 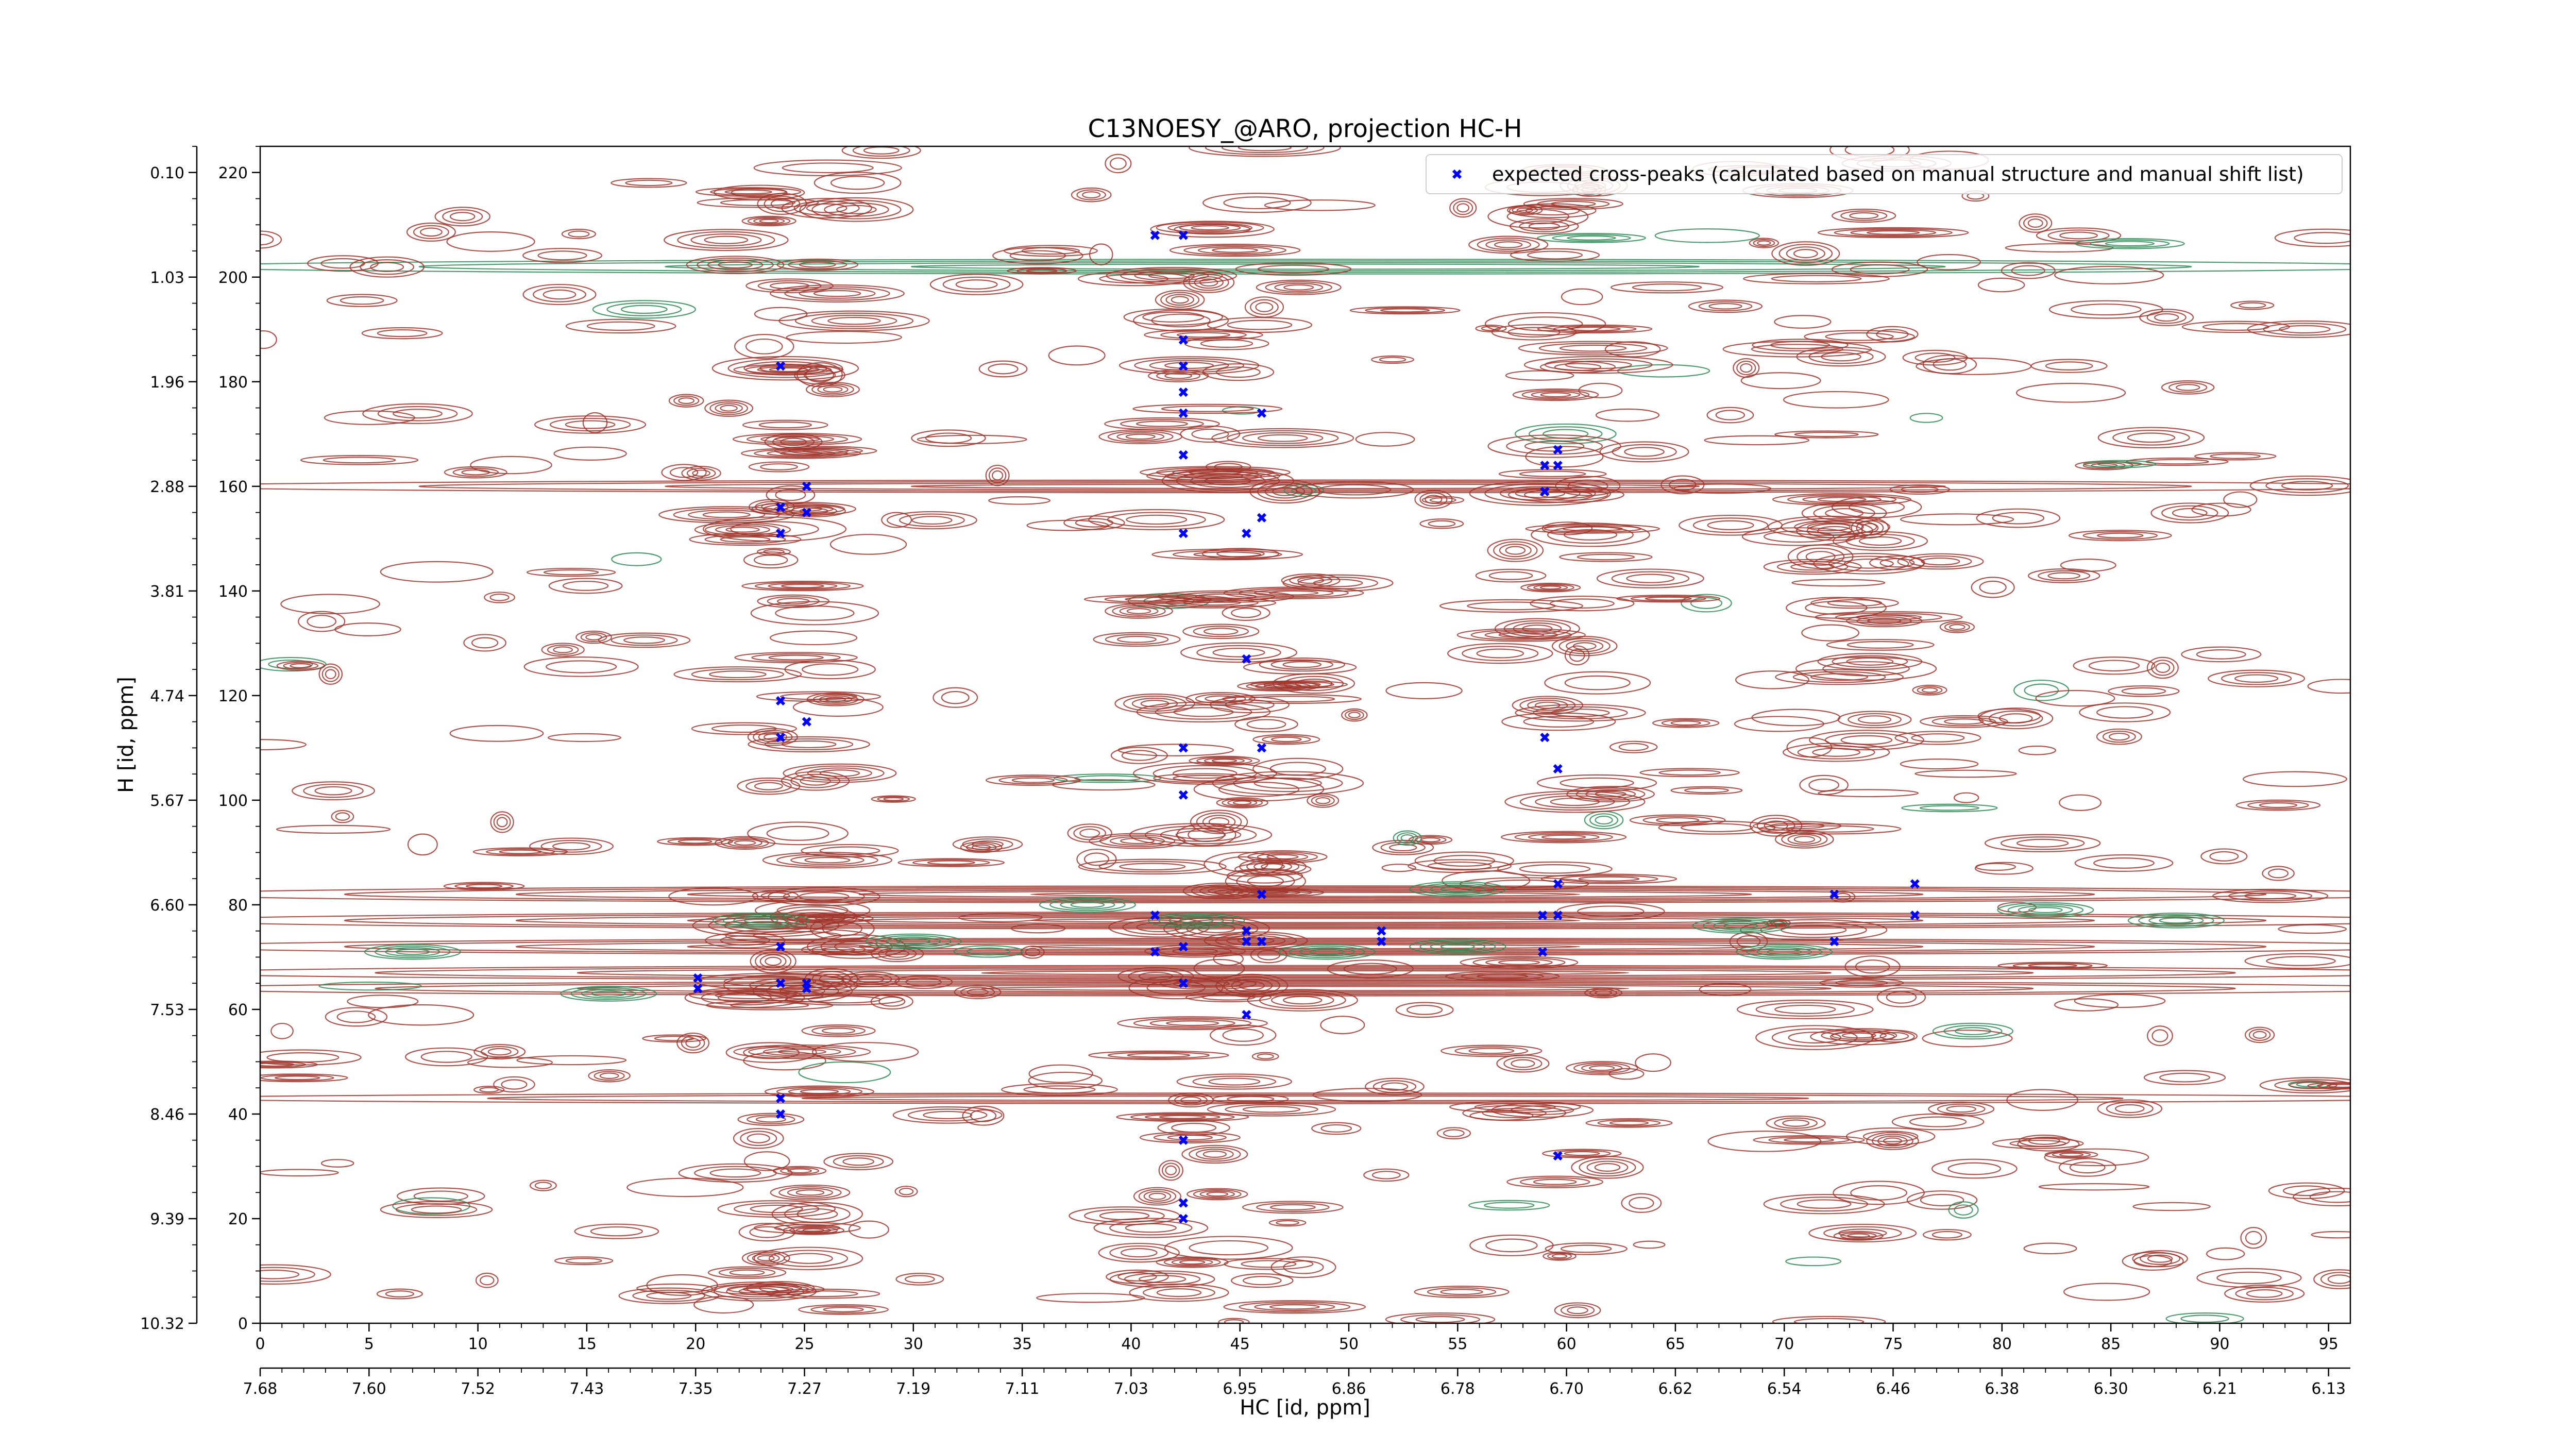 What do you see at coordinates (1884, 174) in the screenshot?
I see `legend-box` at bounding box center [1884, 174].